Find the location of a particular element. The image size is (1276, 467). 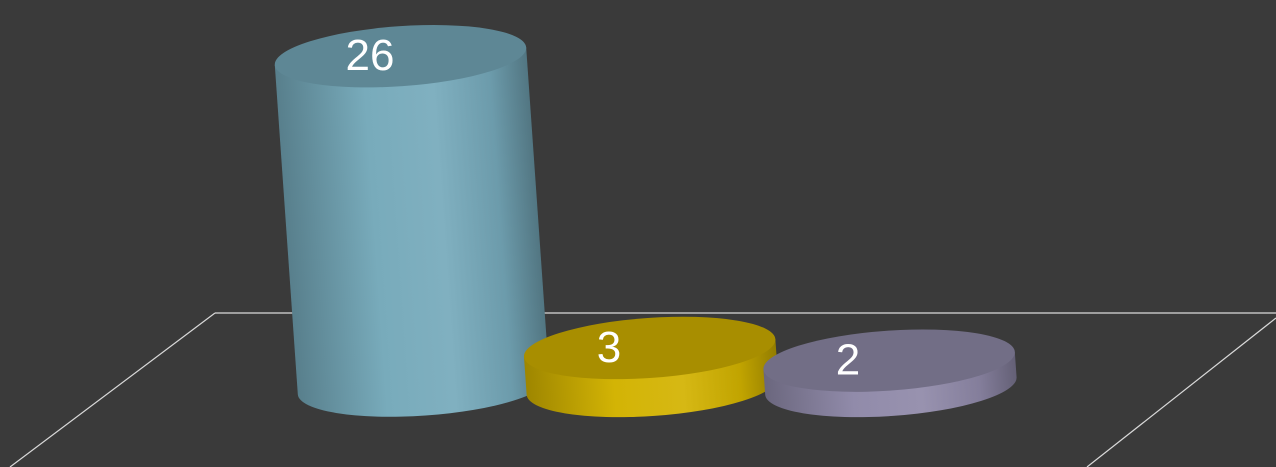

data-label-2: 3 is located at coordinates (609, 347).